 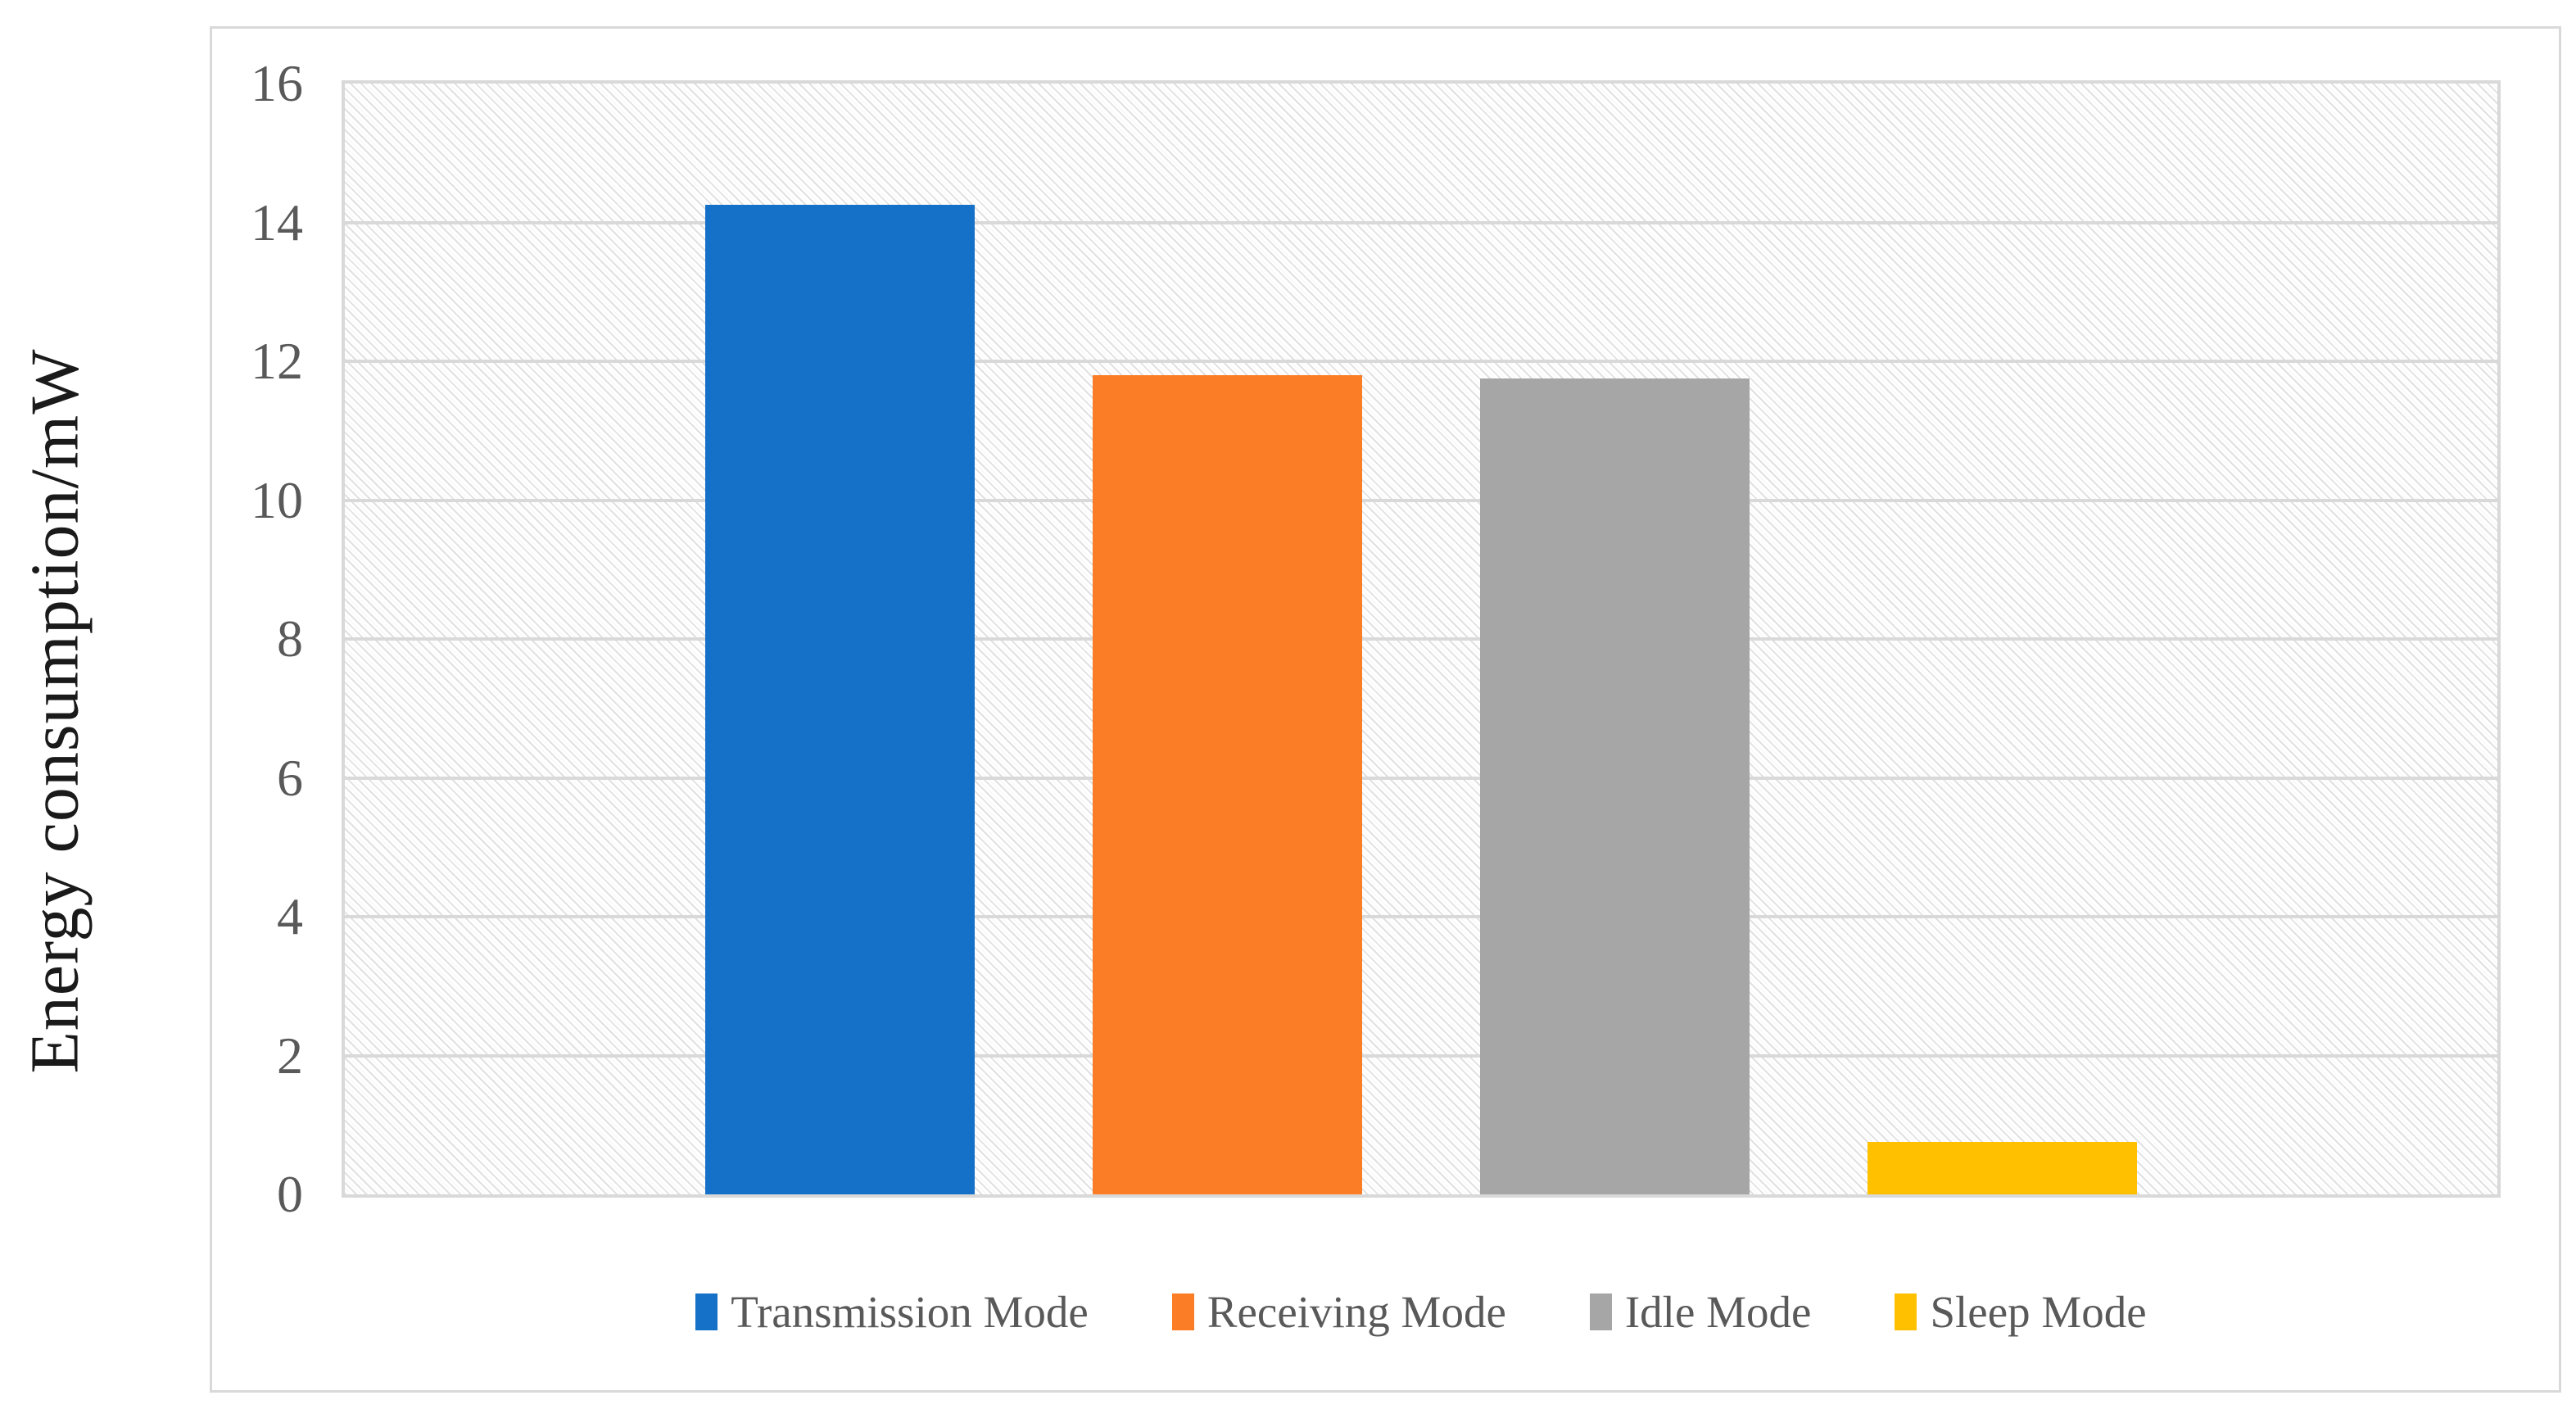 What do you see at coordinates (2002, 1168) in the screenshot?
I see `bar-sleep-mode` at bounding box center [2002, 1168].